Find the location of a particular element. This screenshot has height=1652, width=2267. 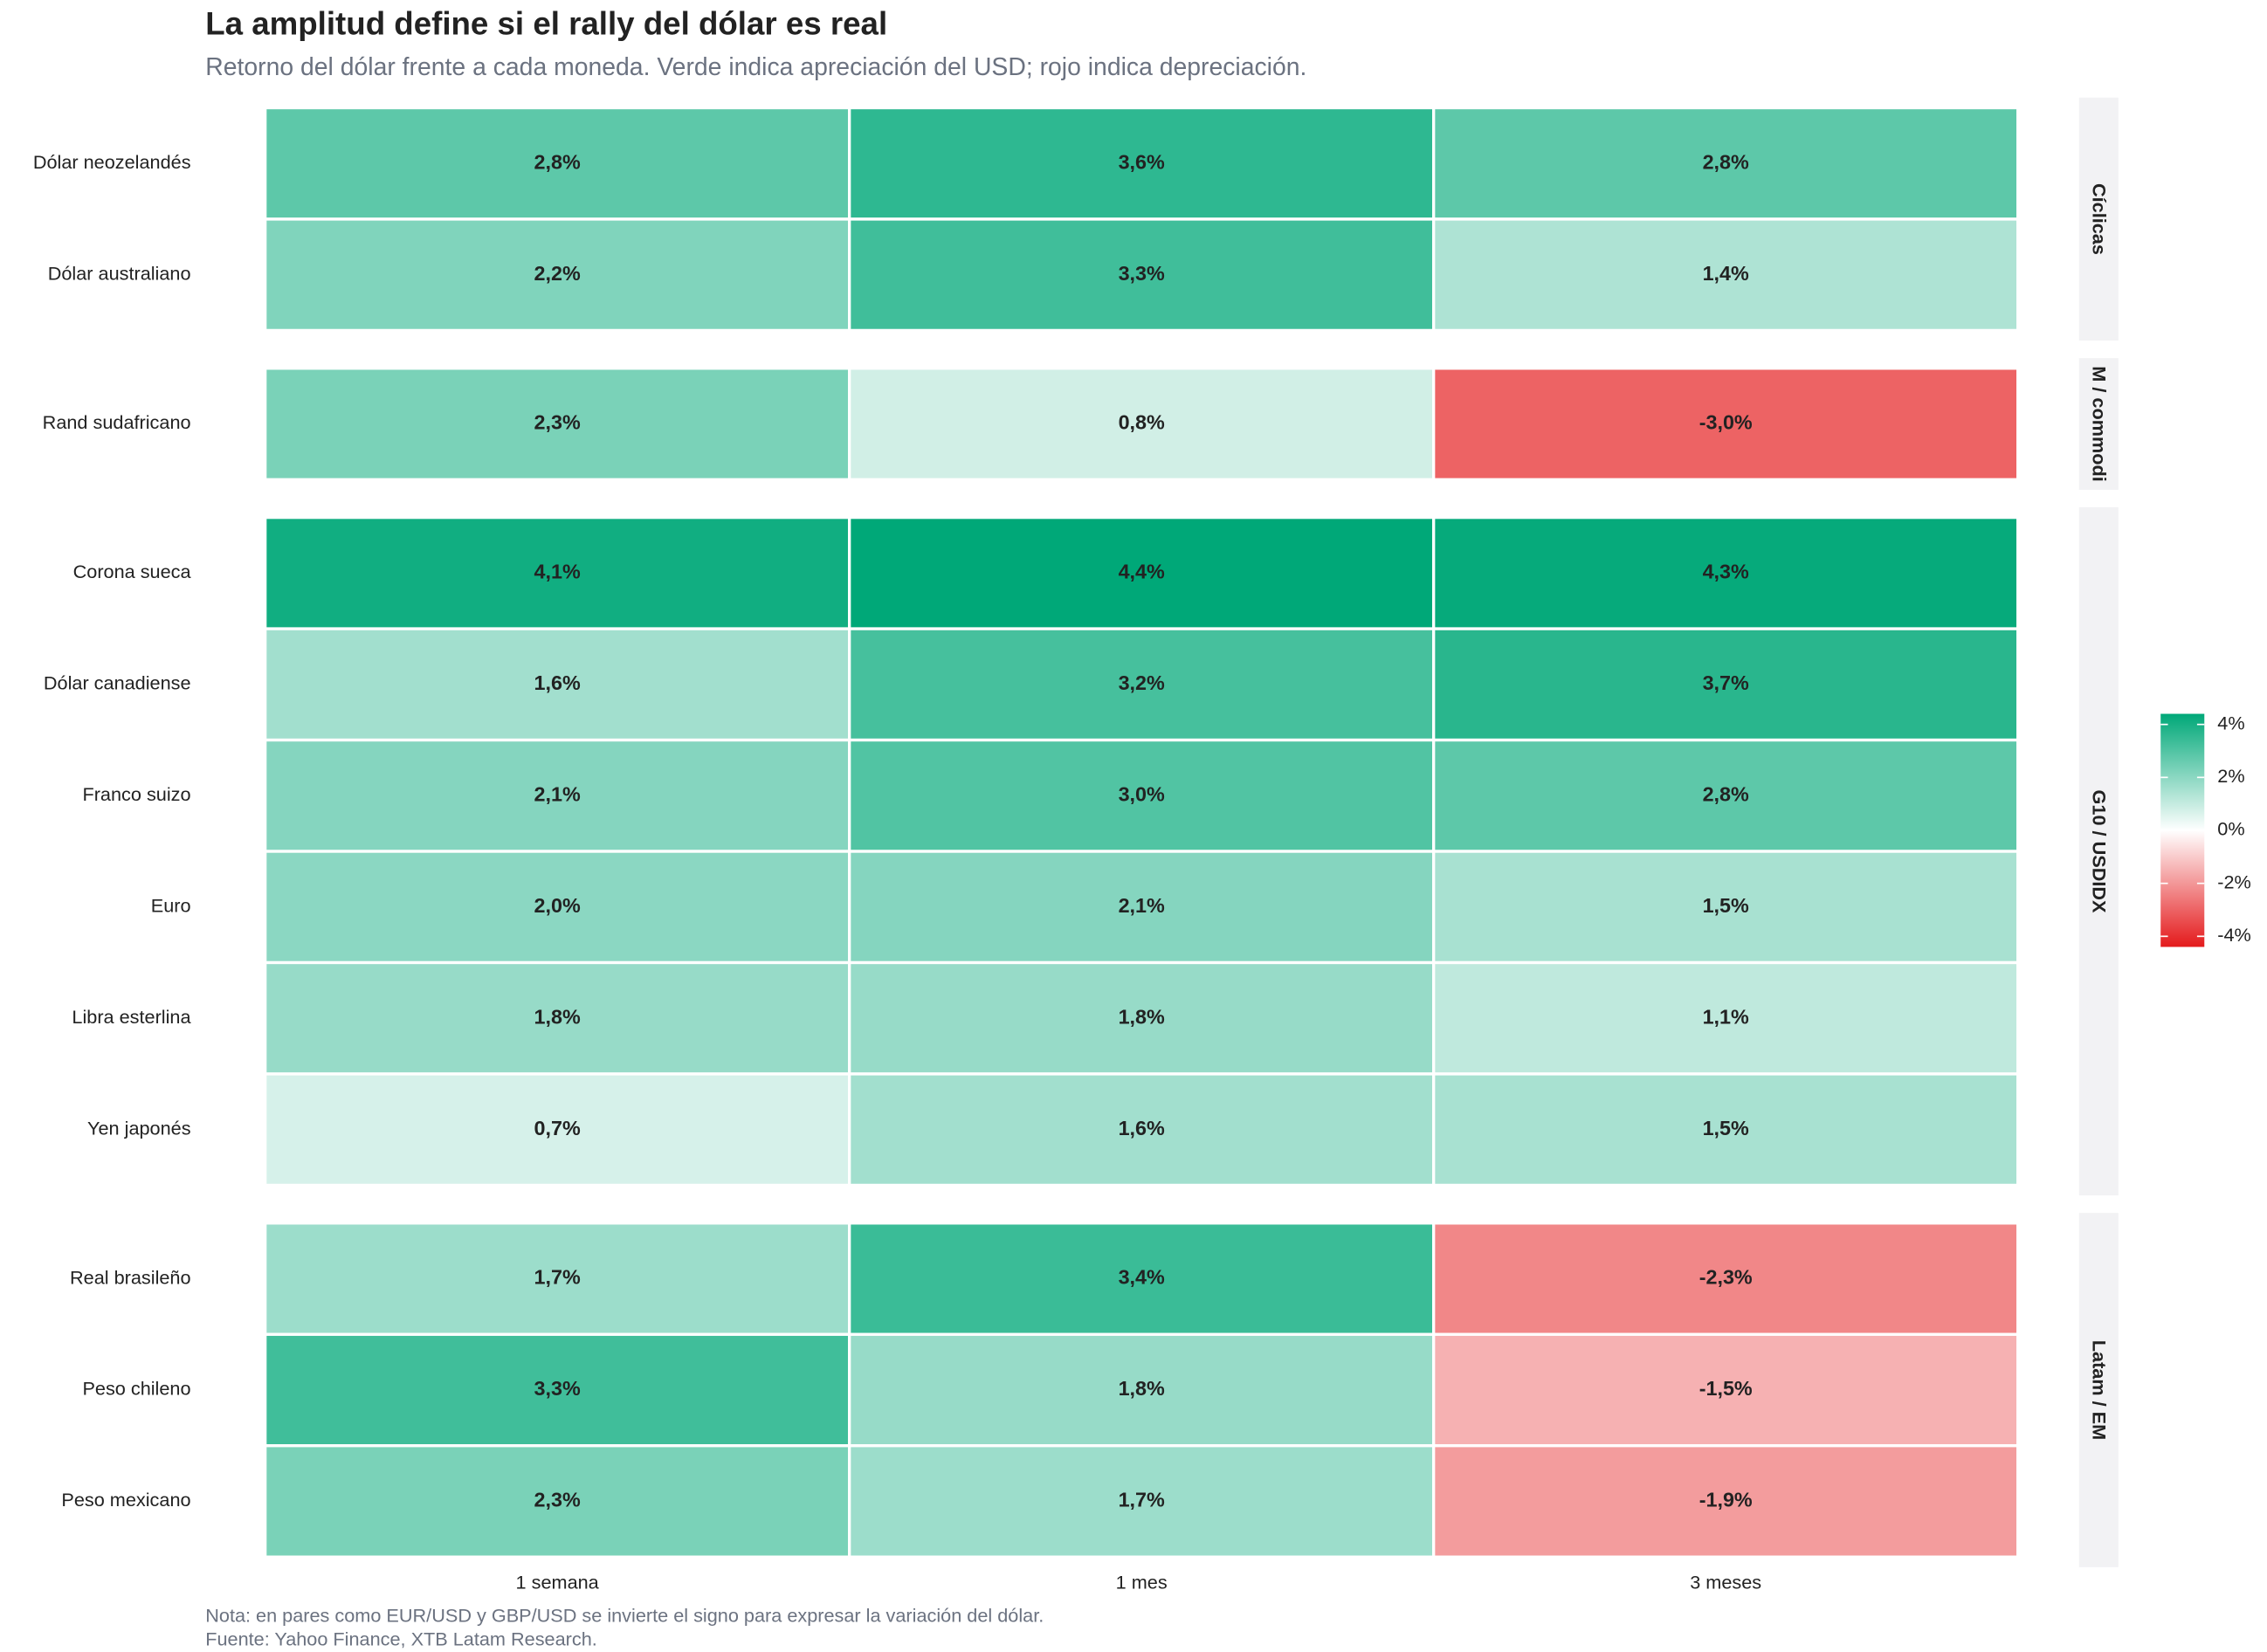

row-label: Dólar canadiense is located at coordinates (117, 683).